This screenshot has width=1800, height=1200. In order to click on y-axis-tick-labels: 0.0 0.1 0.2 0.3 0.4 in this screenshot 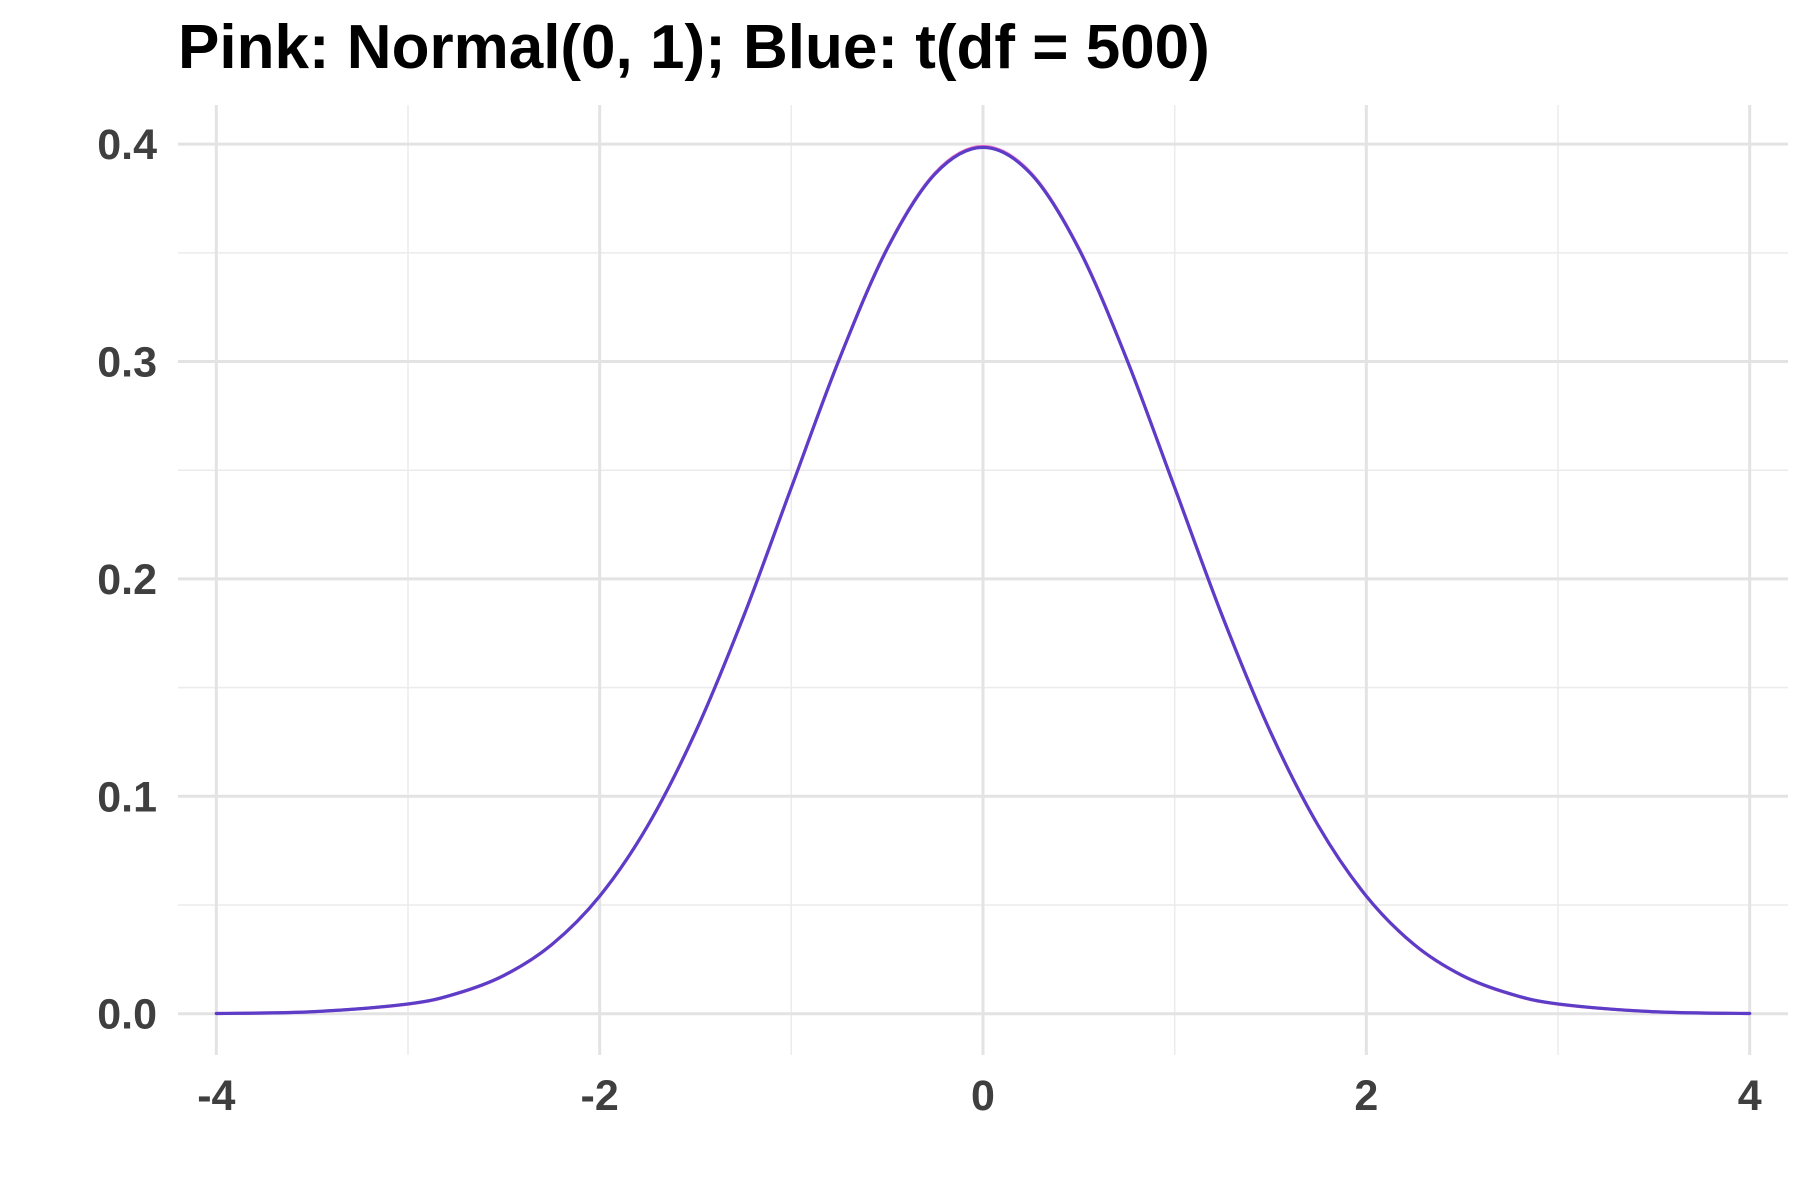, I will do `click(127, 580)`.